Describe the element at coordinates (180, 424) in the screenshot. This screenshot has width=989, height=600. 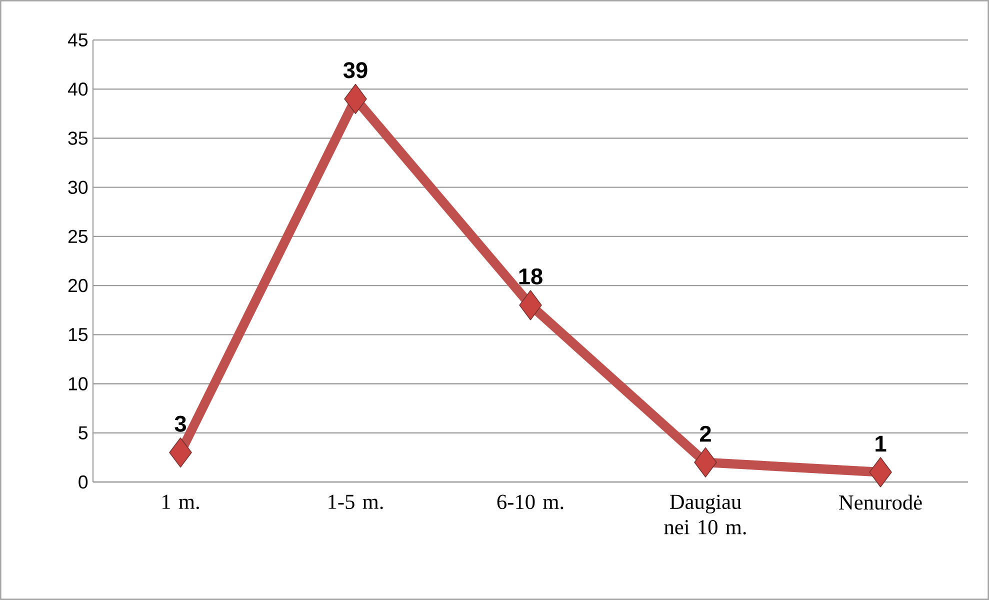
I see `data-label: 3` at that location.